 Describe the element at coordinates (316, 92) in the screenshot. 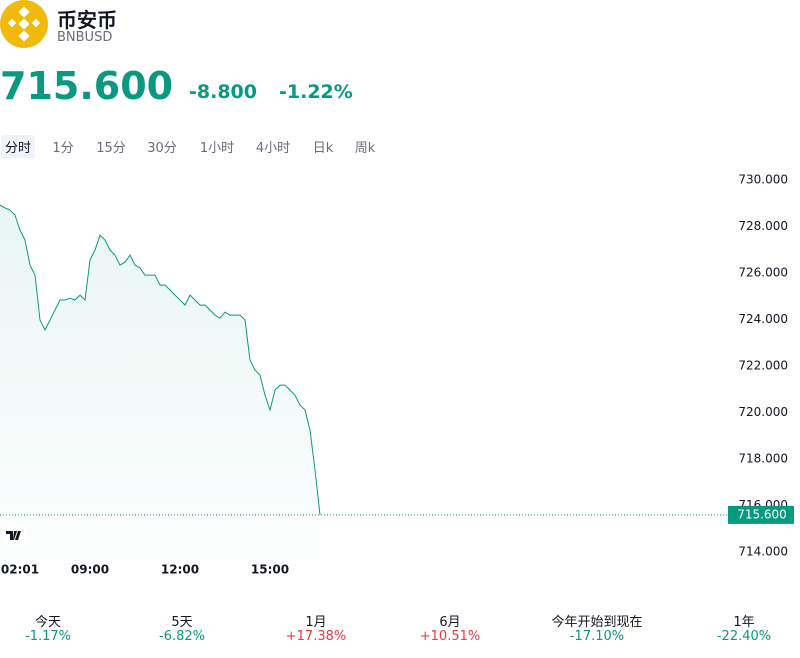

I see `change-percent: -1.22%` at that location.